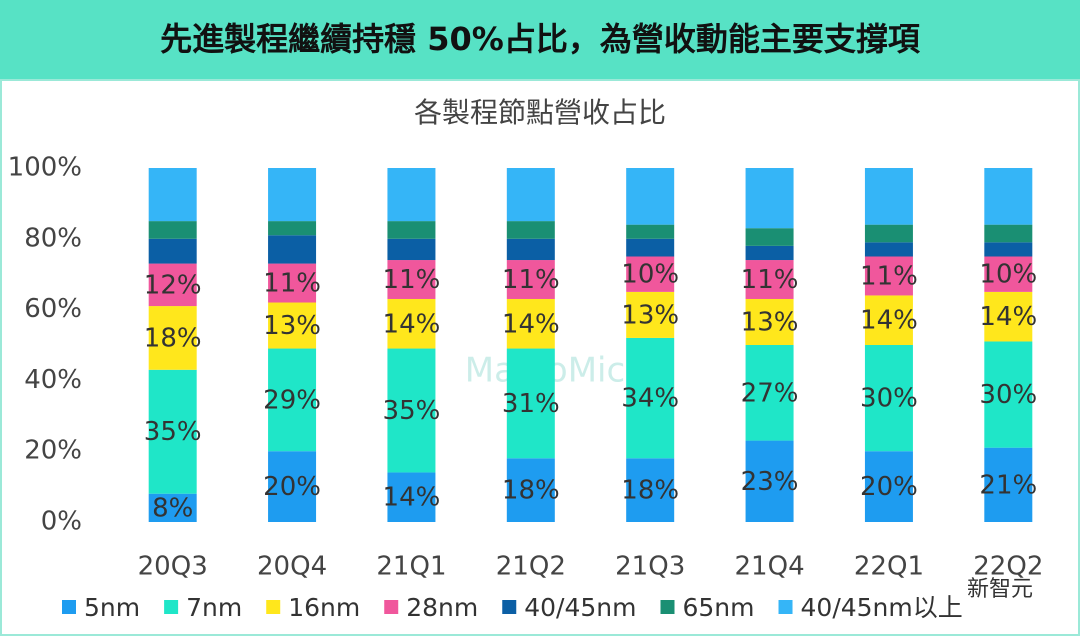 This screenshot has height=636, width=1080. I want to click on data-label: 31%, so click(531, 404).